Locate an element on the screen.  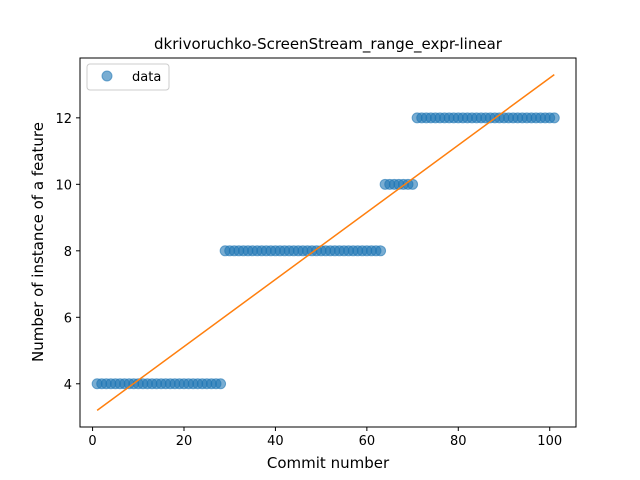
y-tick-label: 6 is located at coordinates (68, 318).